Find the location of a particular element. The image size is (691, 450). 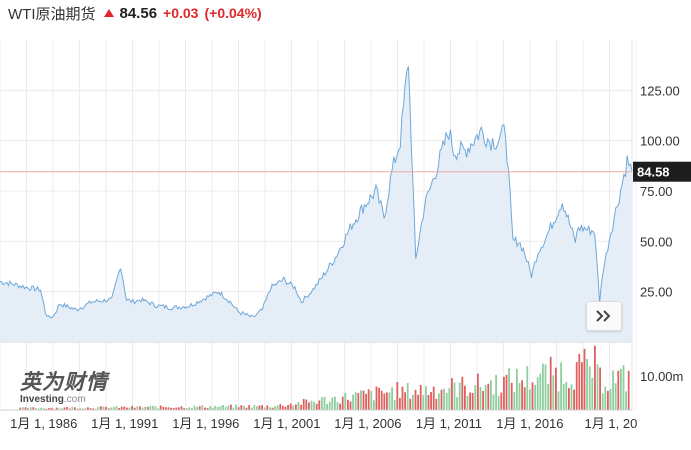

price-change: +0.03 is located at coordinates (181, 13).